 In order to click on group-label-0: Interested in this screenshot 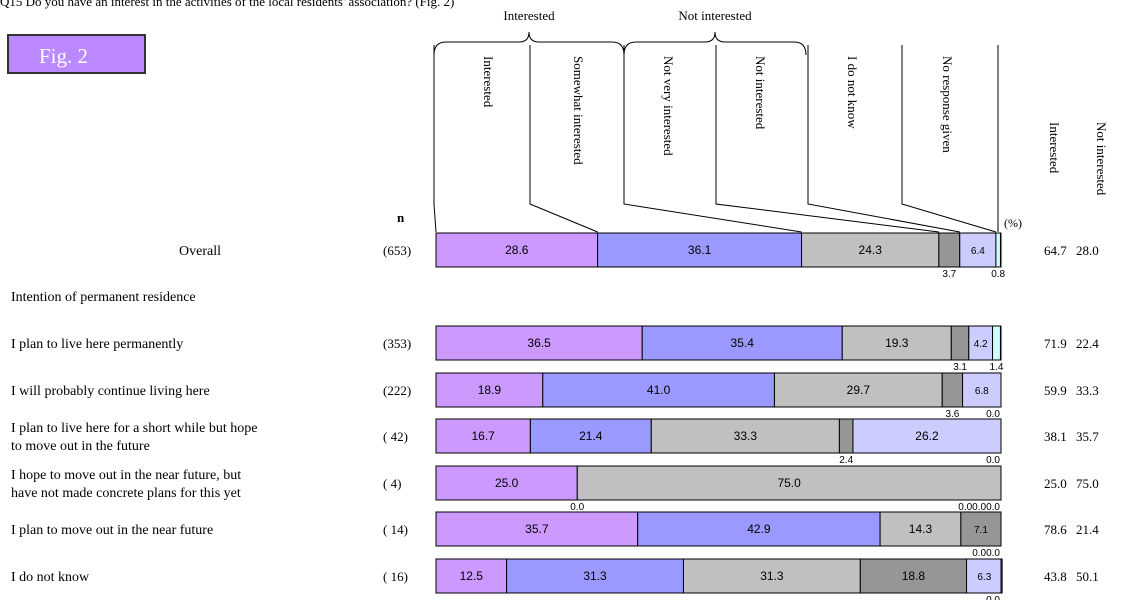, I will do `click(529, 15)`.